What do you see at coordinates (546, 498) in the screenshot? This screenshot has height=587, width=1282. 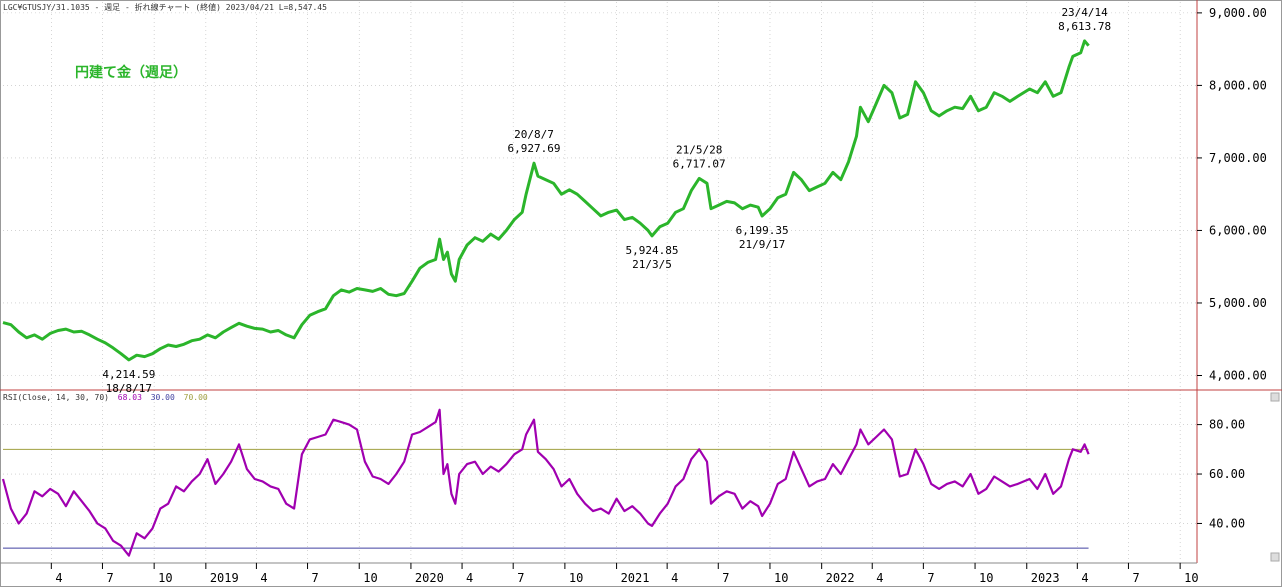 I see `rsi-levels` at bounding box center [546, 498].